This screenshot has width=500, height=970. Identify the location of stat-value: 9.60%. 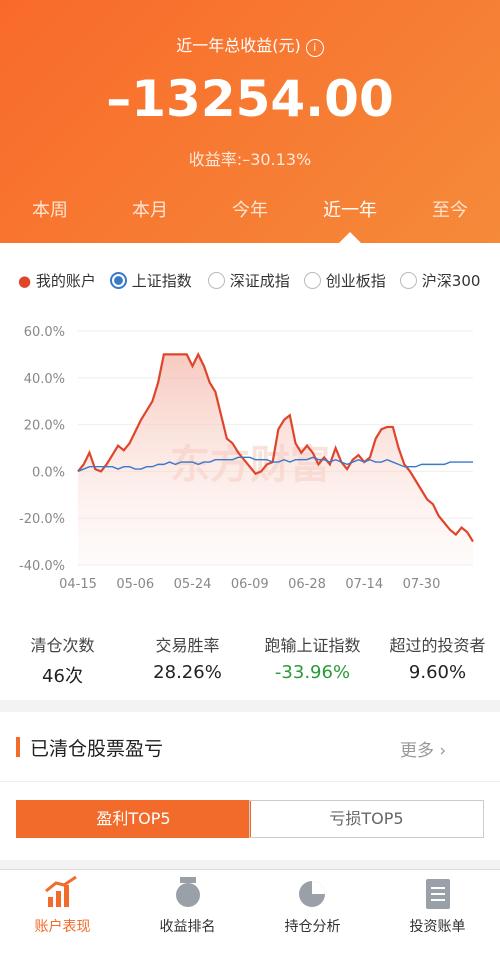
(437, 672).